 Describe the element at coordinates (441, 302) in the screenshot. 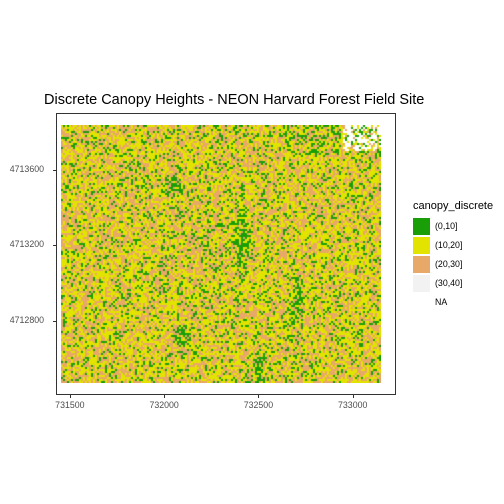

I see `legend-label: NA` at that location.